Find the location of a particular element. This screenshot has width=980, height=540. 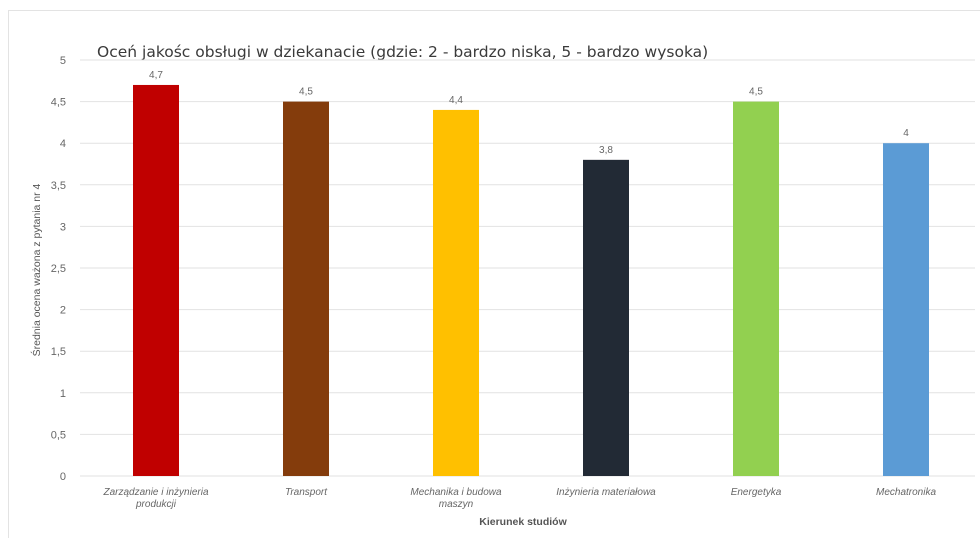

y-tick-label: 3 is located at coordinates (63, 227).